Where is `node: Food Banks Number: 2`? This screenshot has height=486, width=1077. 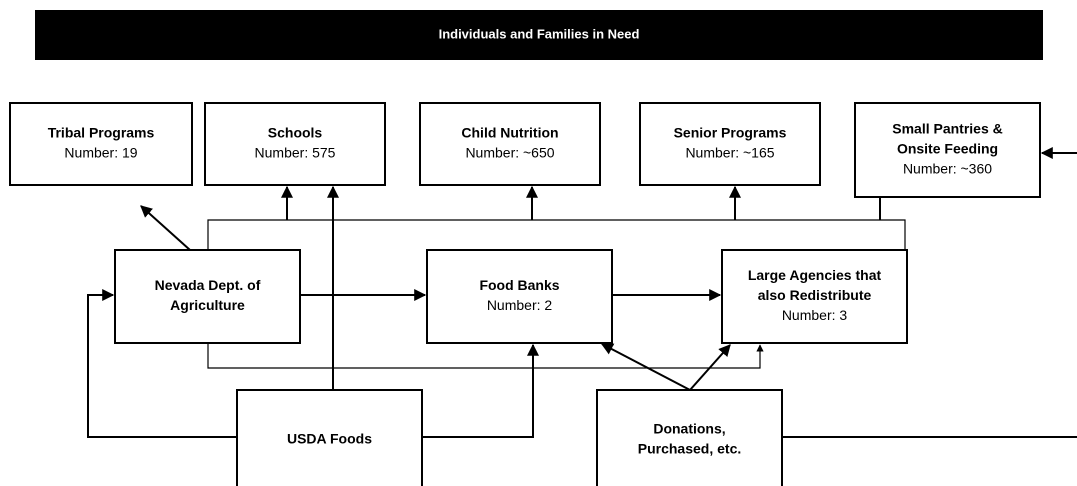
node: Food Banks Number: 2 is located at coordinates (519, 296).